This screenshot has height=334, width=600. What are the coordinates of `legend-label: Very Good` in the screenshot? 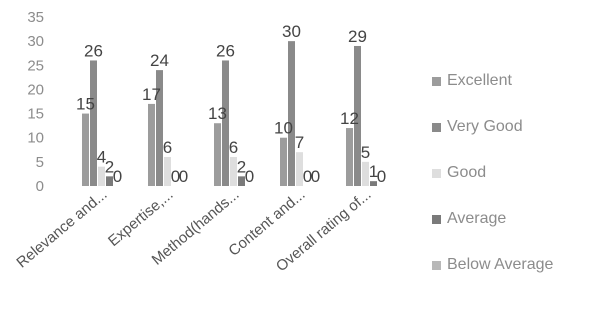 It's located at (485, 126).